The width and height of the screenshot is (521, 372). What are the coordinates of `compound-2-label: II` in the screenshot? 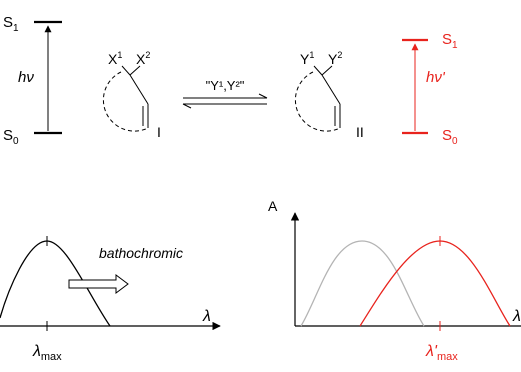 It's located at (360, 132).